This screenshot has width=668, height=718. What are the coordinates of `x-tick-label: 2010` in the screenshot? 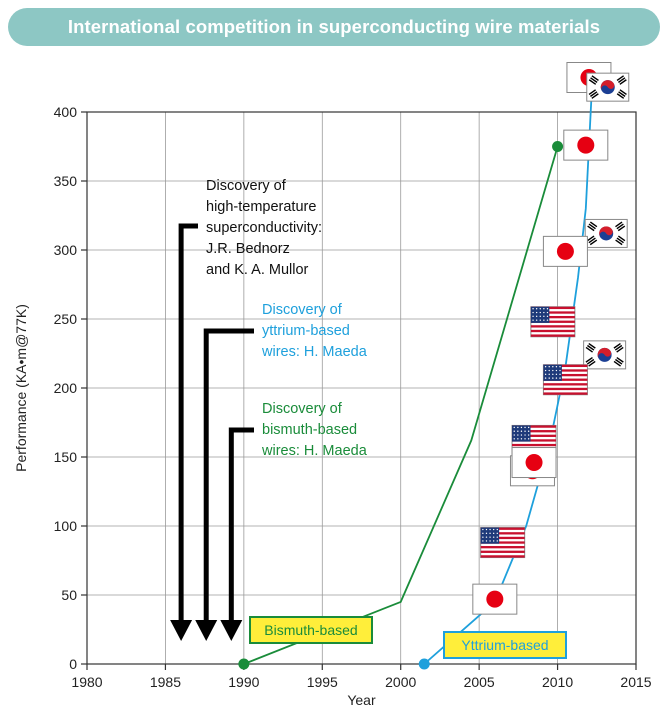 It's located at (557, 682).